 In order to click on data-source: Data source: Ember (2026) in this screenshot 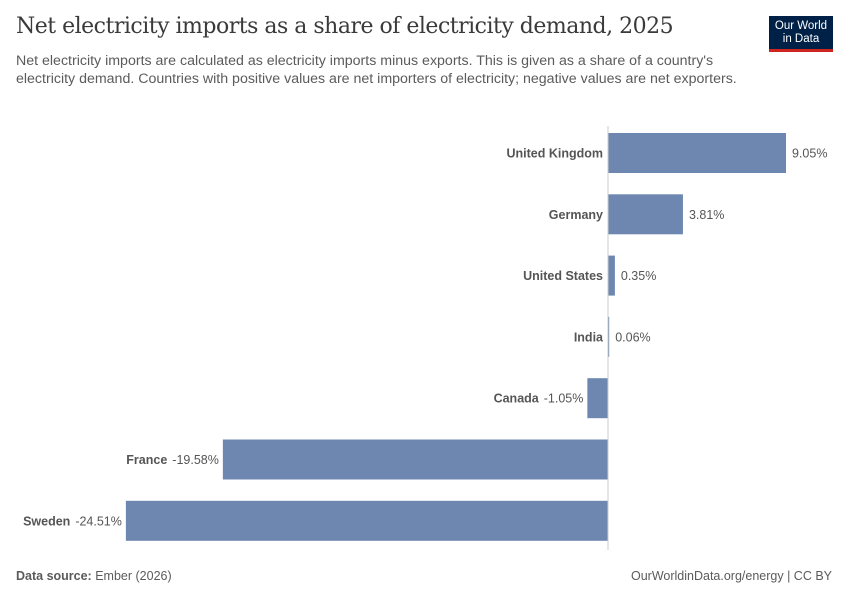, I will do `click(94, 576)`.